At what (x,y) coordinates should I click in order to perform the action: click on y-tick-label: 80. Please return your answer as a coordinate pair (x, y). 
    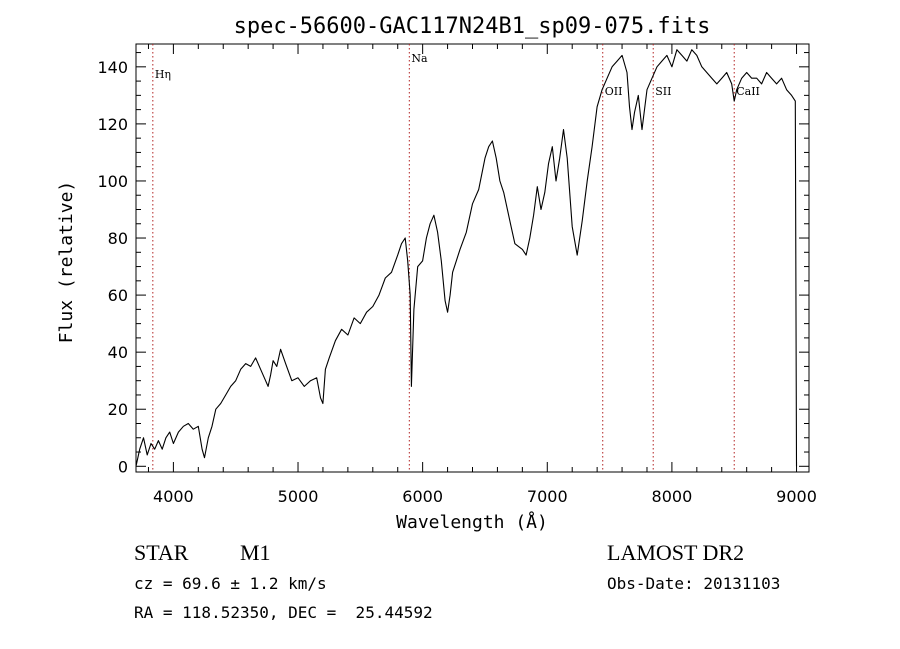
    Looking at the image, I should click on (118, 238).